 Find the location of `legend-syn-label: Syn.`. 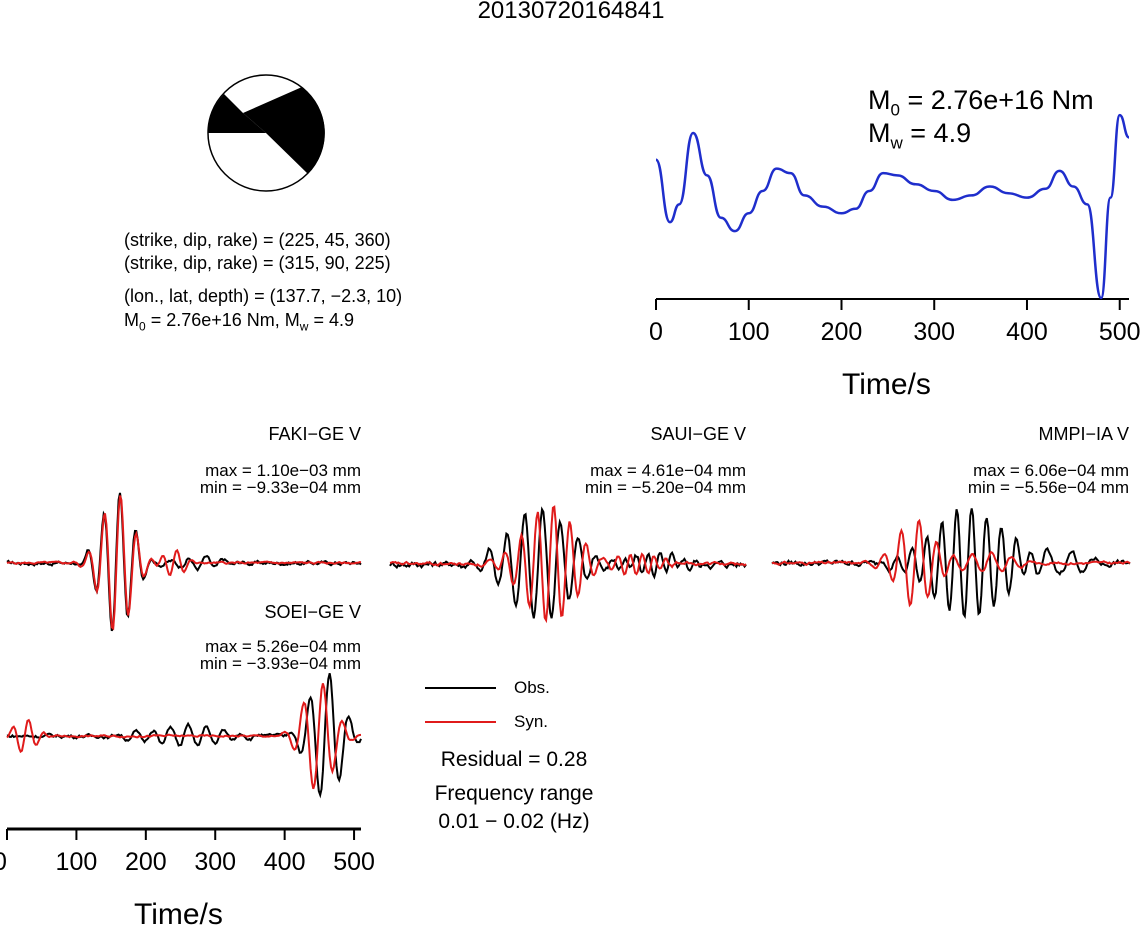

legend-syn-label: Syn. is located at coordinates (531, 721).